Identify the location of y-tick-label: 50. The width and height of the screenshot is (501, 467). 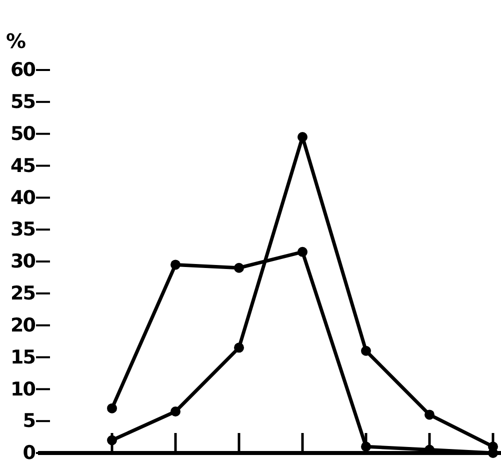
(23, 133).